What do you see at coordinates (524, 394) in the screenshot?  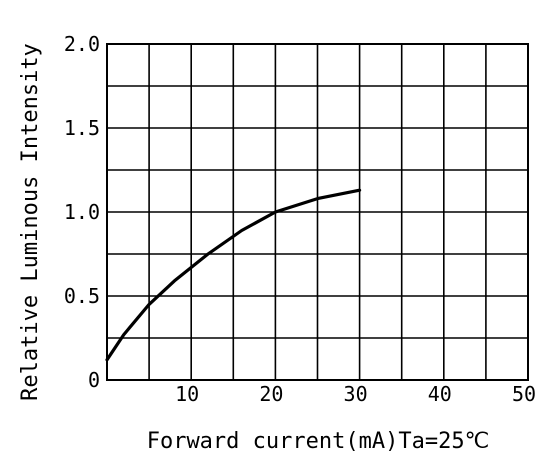 I see `x-tick-label: 50` at bounding box center [524, 394].